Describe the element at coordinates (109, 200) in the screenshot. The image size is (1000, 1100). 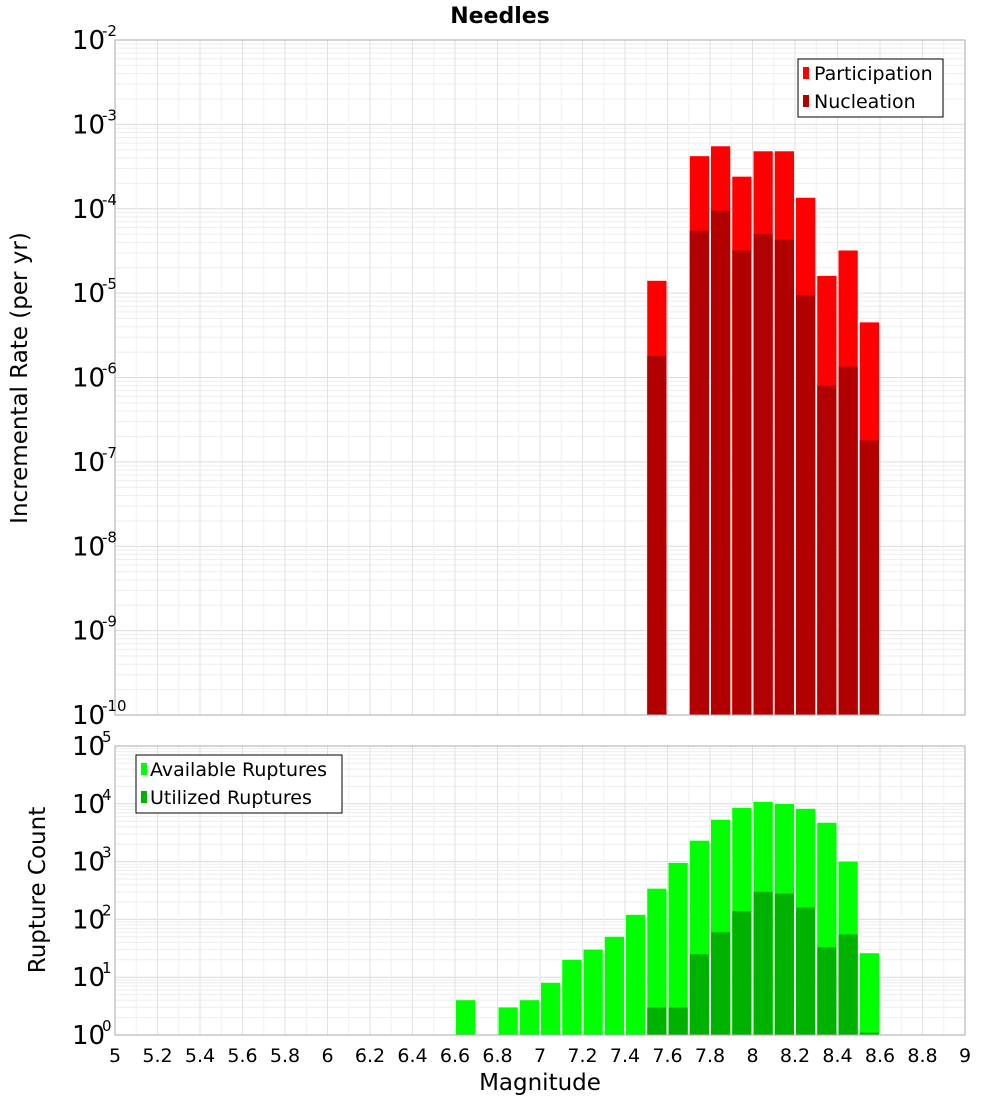
I see `rate-y-tick-exponent: -4` at that location.